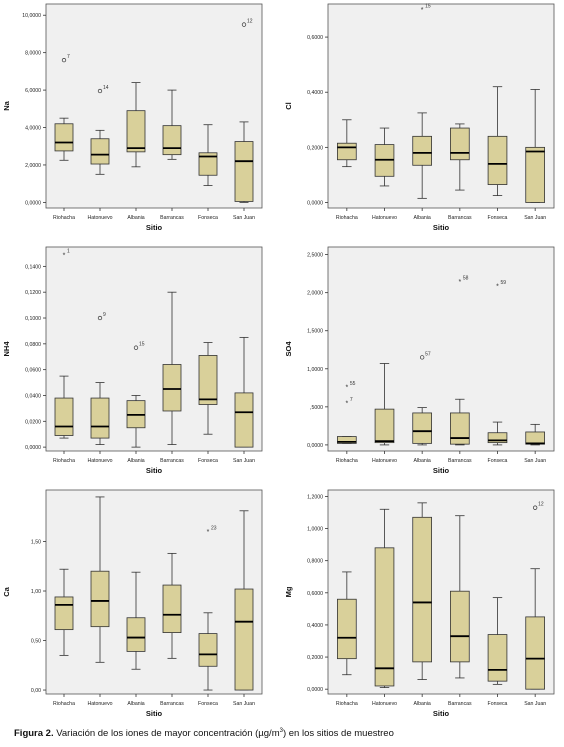  What do you see at coordinates (6, 105) in the screenshot?
I see `y-axis-label: Na` at bounding box center [6, 105].